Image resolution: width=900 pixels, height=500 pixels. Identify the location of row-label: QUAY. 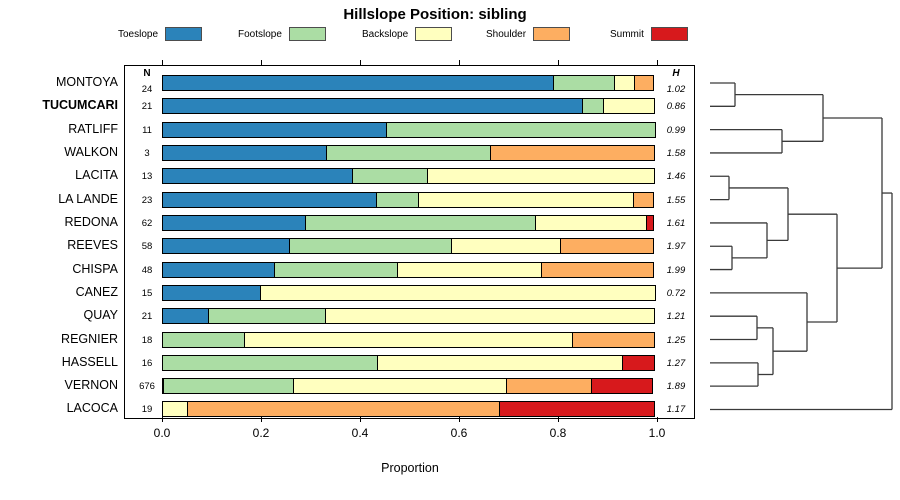
(101, 315).